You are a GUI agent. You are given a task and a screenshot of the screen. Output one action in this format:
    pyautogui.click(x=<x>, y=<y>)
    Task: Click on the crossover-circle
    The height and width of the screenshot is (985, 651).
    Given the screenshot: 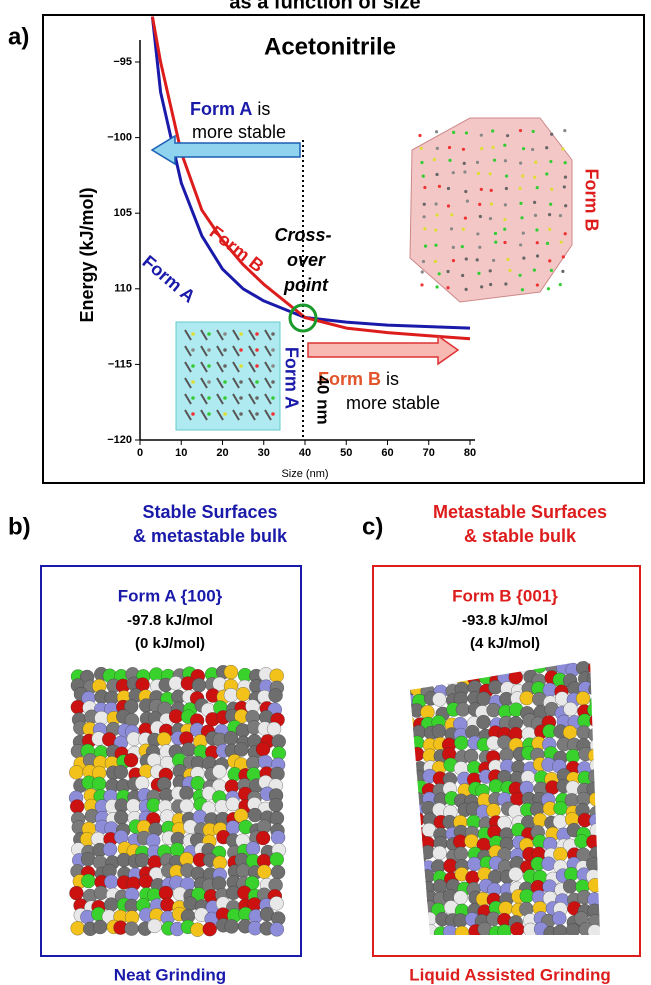 What is the action you would take?
    pyautogui.click(x=303, y=318)
    